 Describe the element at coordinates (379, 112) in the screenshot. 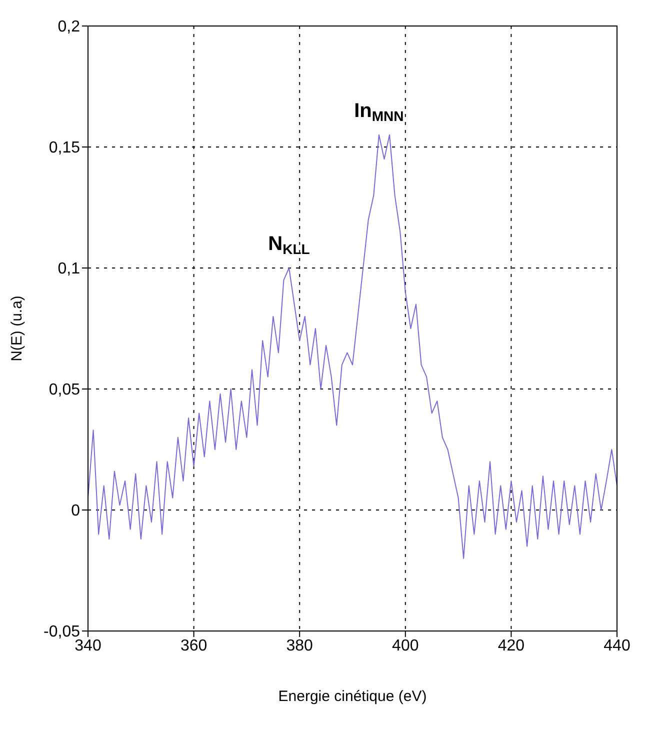

I see `annotation: In$_{MNN}$` at that location.